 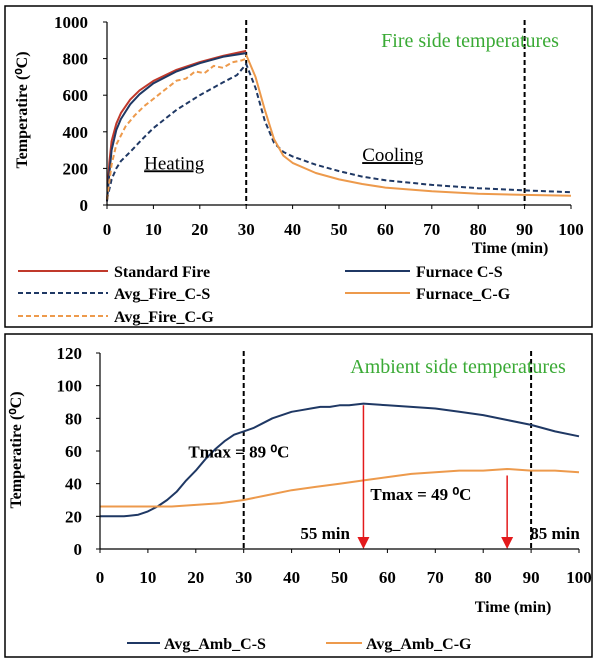 What do you see at coordinates (70, 386) in the screenshot?
I see `y-tick-label: 100` at bounding box center [70, 386].